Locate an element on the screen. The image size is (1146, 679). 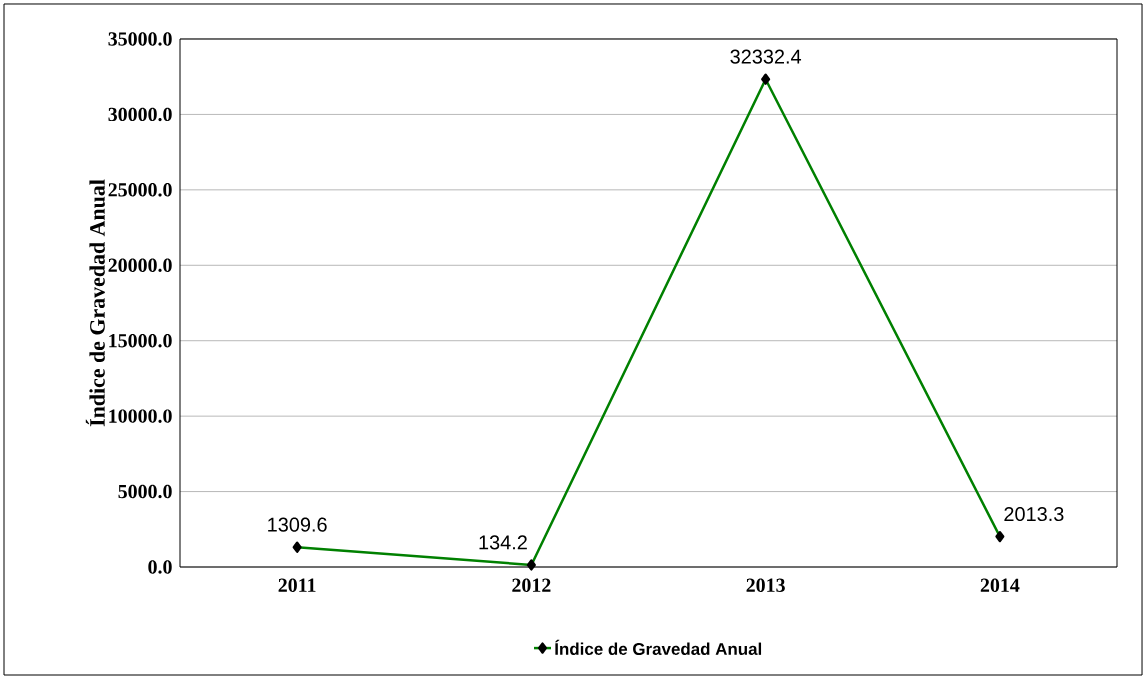
y-tick-label: 5000.0 is located at coordinates (145, 491).